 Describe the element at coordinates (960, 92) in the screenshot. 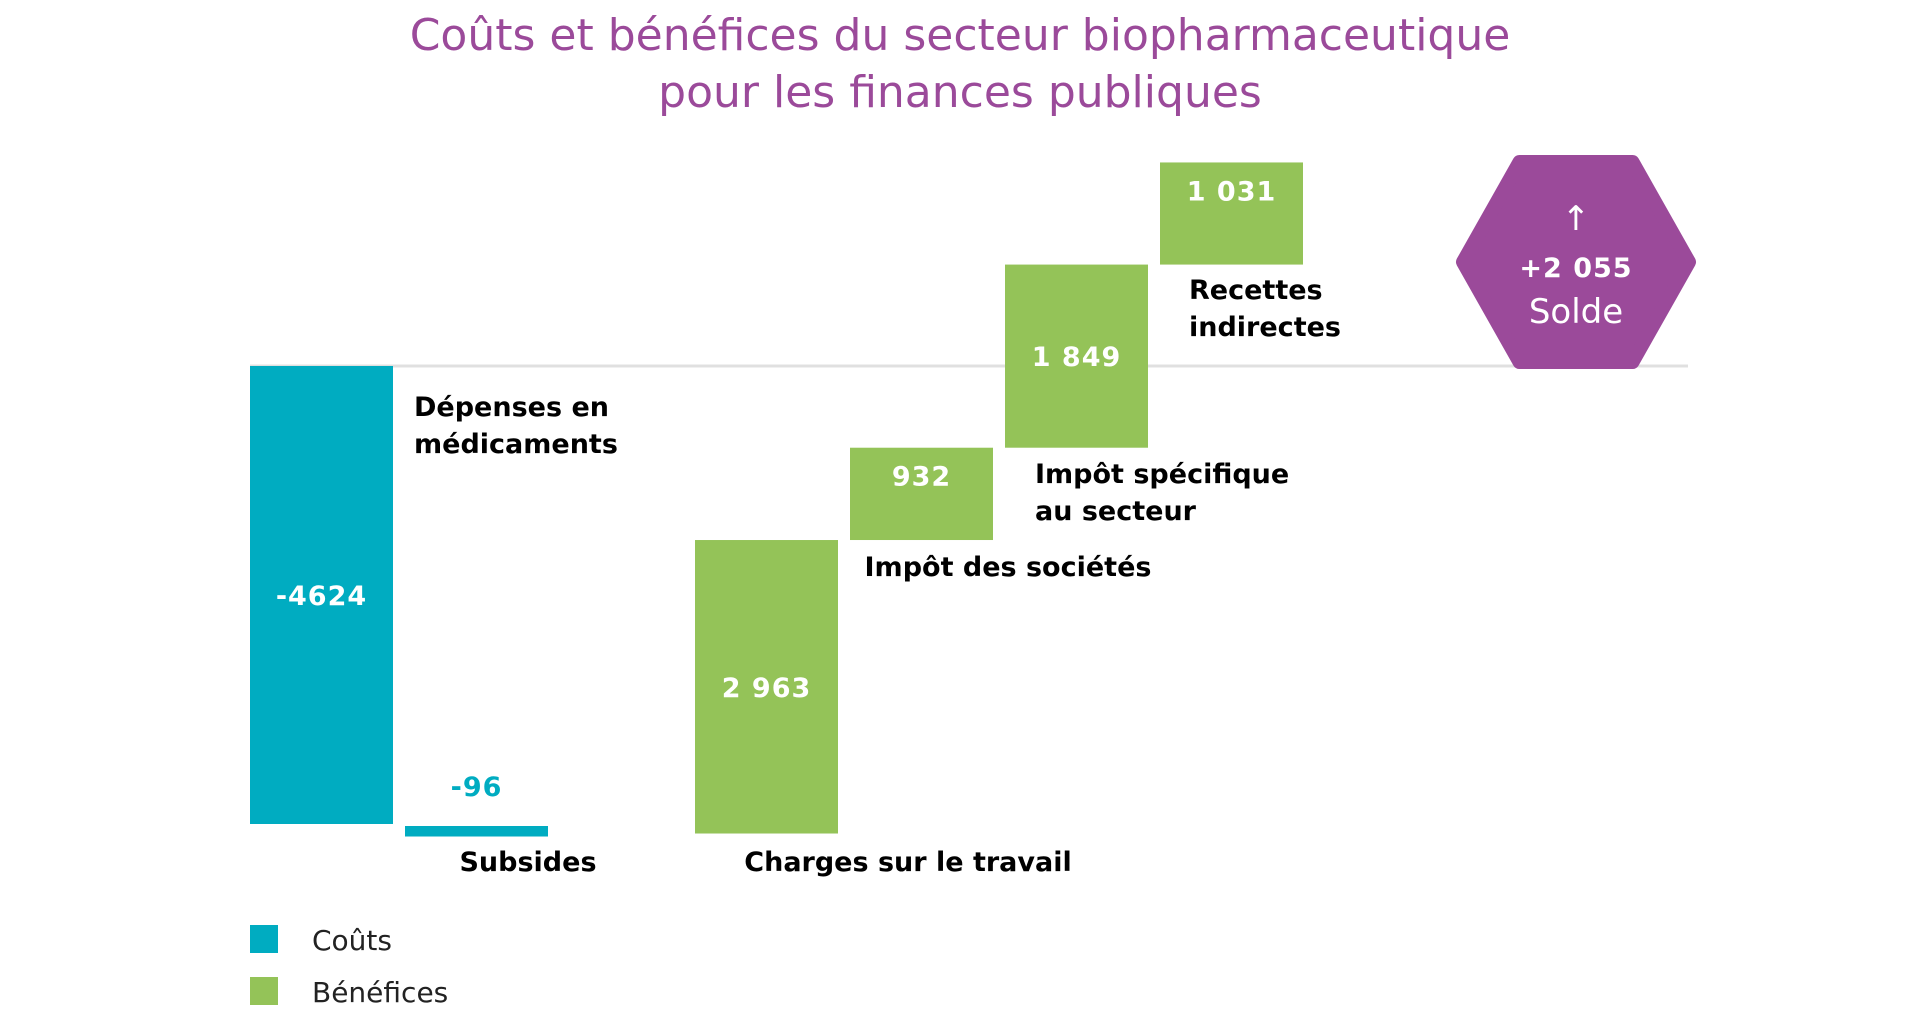

I see `chart-title-line: pour les finances publiques` at that location.